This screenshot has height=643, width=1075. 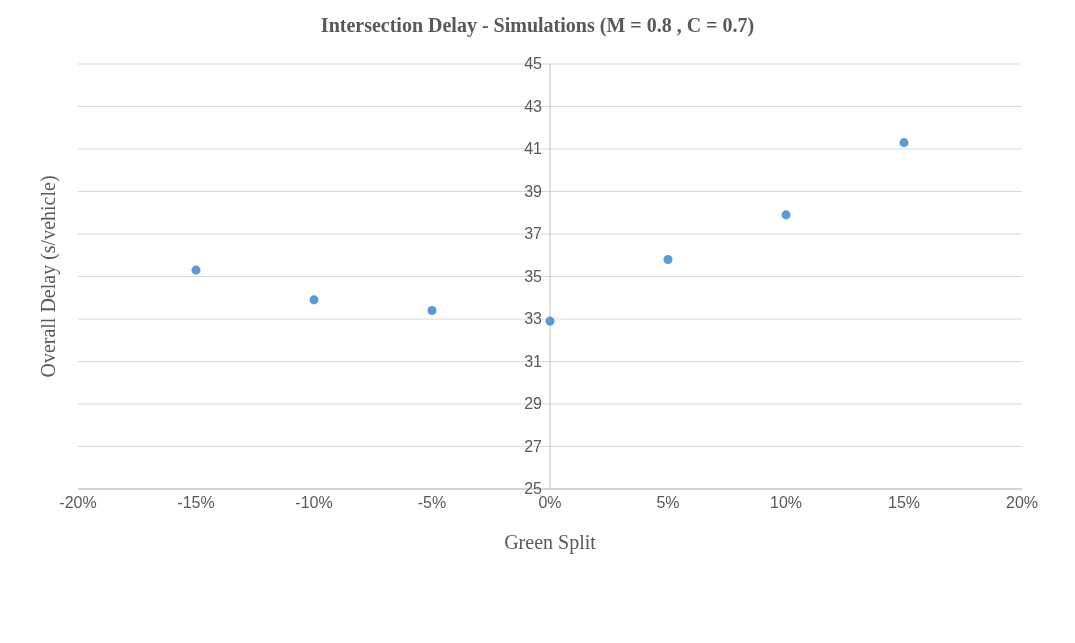 What do you see at coordinates (1022, 503) in the screenshot?
I see `x-tick-label: 20%` at bounding box center [1022, 503].